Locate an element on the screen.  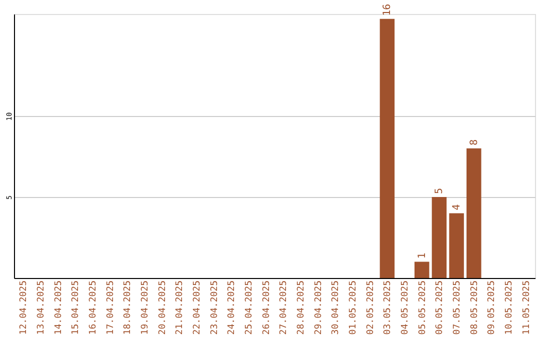
data-label: 5 is located at coordinates (440, 191).